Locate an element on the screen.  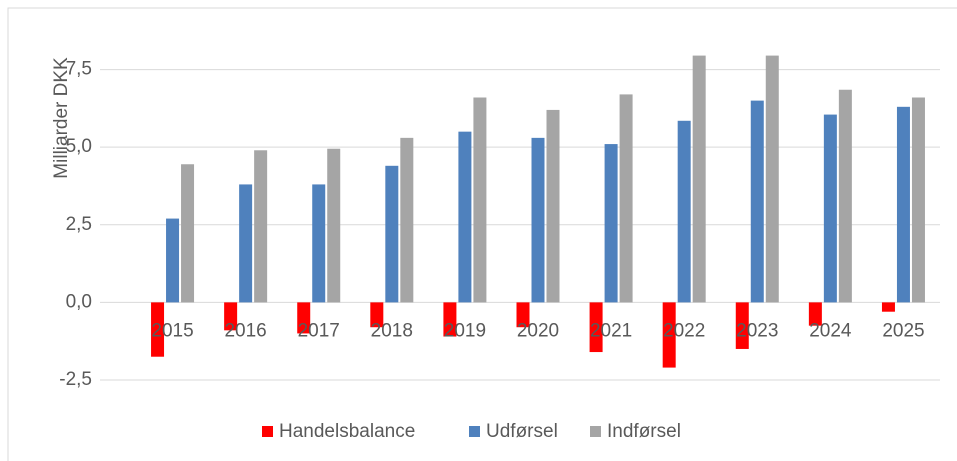
y-tick-label: -2,5 is located at coordinates (75, 379).